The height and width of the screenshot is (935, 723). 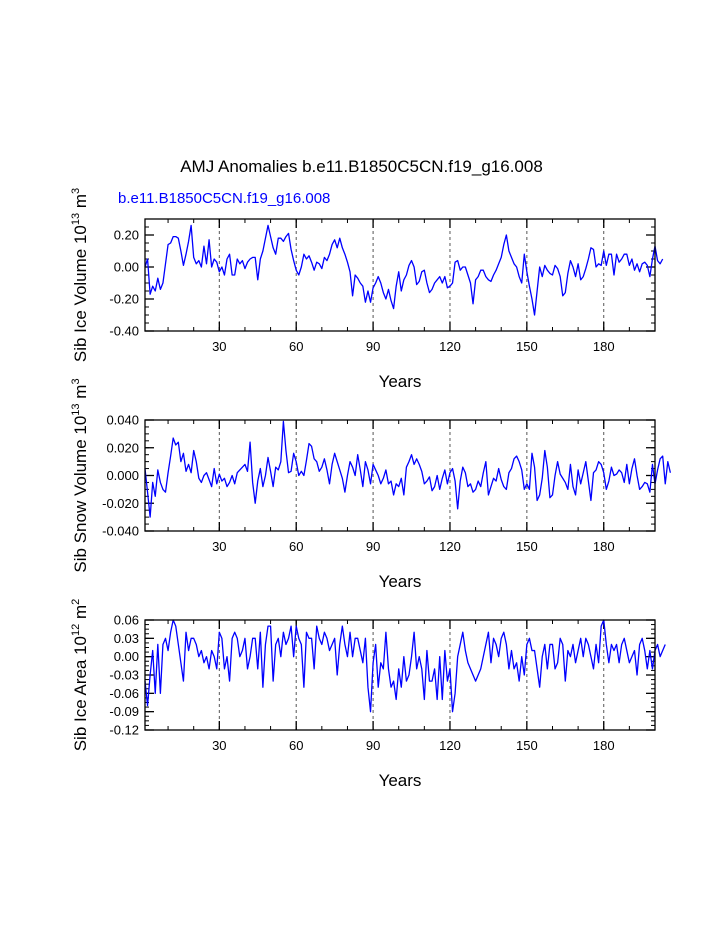 What do you see at coordinates (122, 475) in the screenshot?
I see `y-tick-label: 0.000` at bounding box center [122, 475].